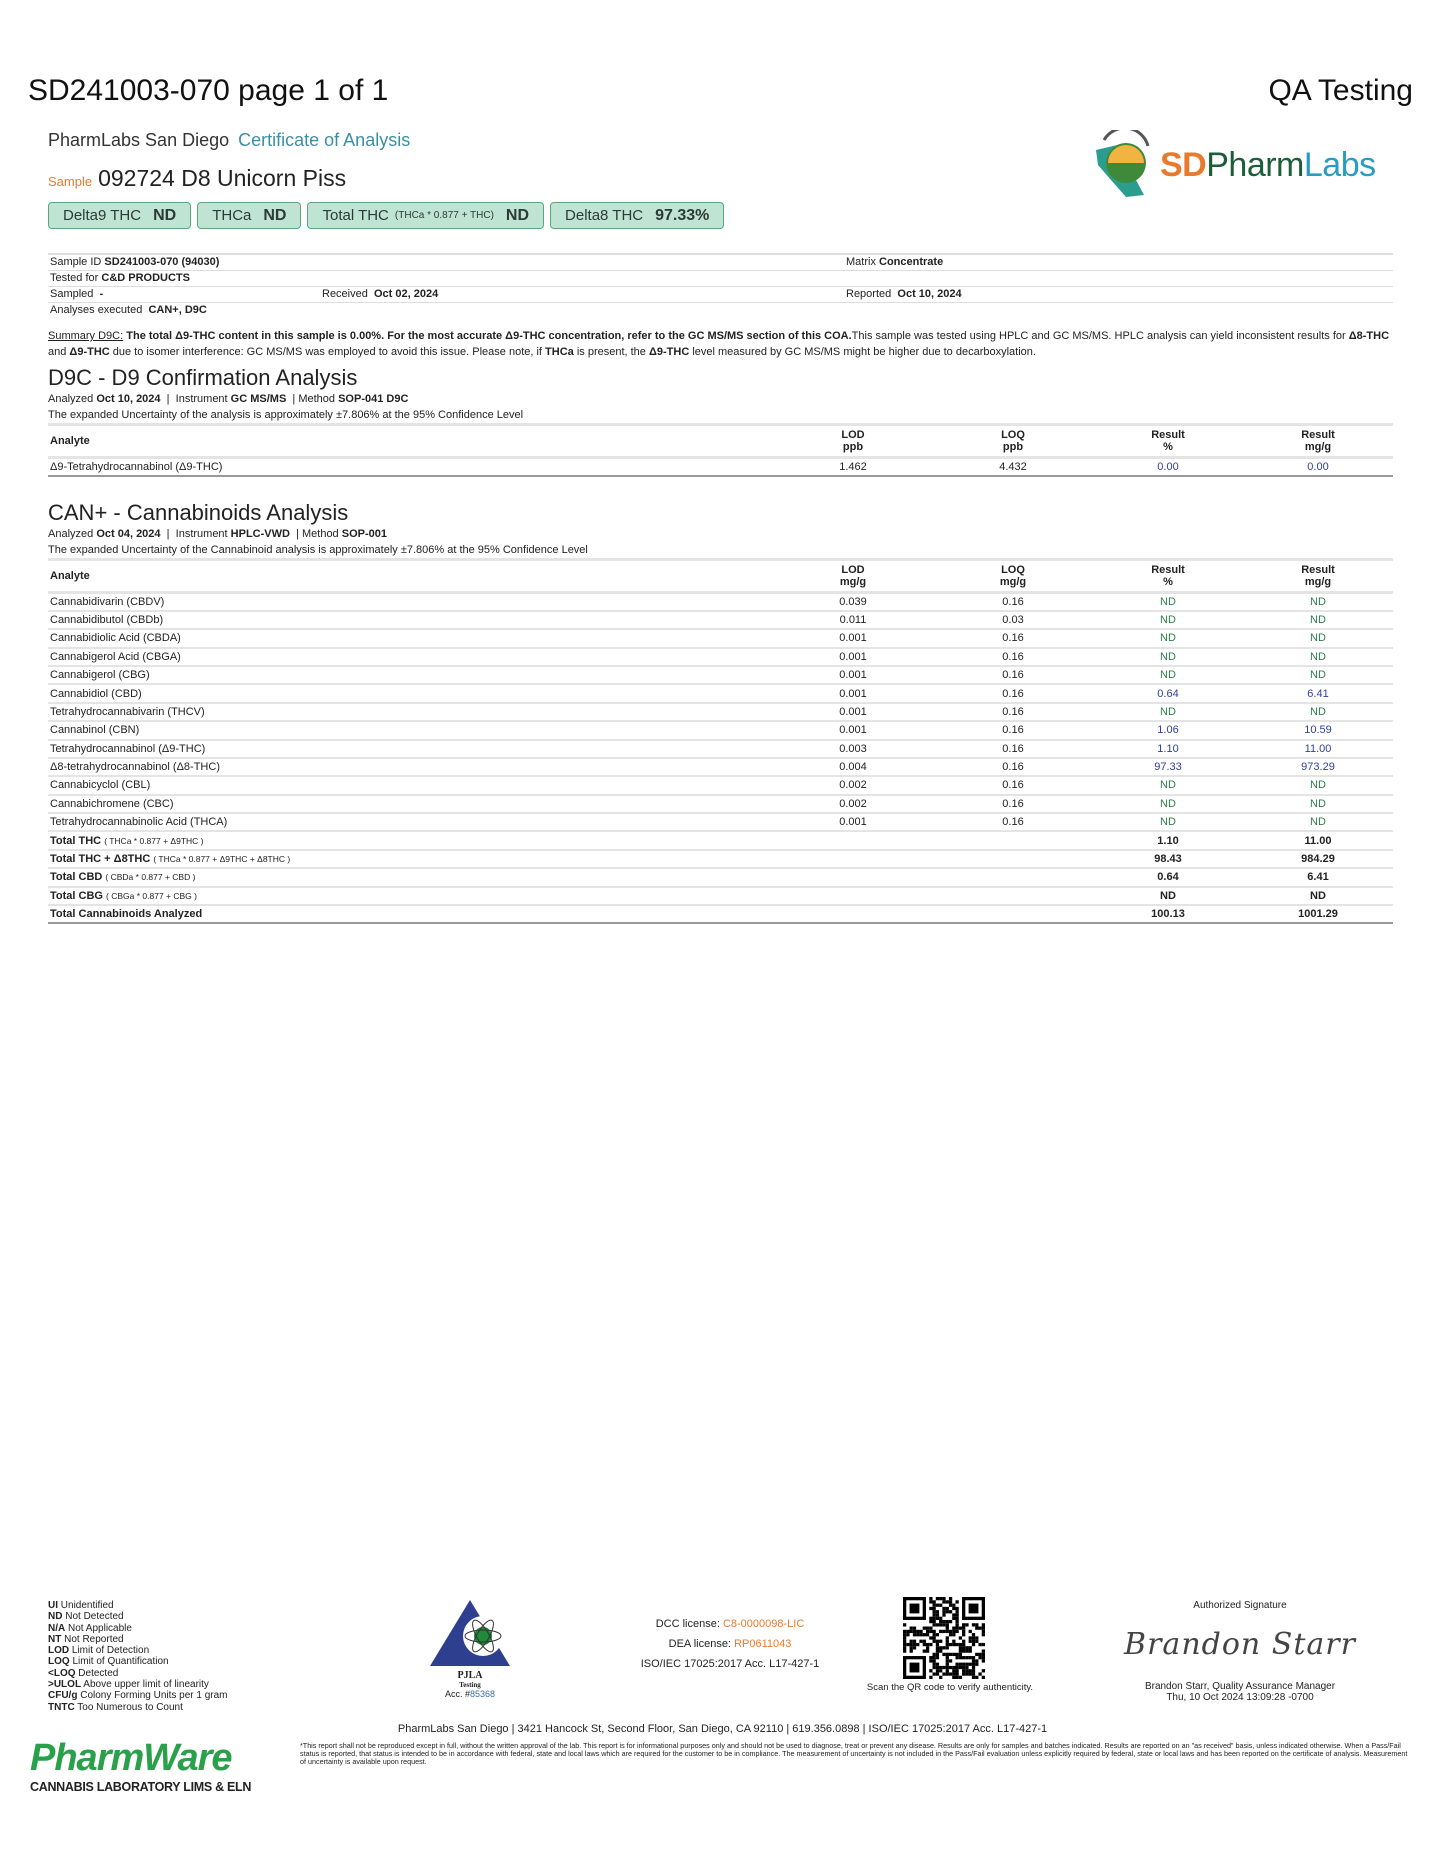 The height and width of the screenshot is (1870, 1445). I want to click on analyte-cell: Cannabigerol Acid (CBGA), so click(410, 657).